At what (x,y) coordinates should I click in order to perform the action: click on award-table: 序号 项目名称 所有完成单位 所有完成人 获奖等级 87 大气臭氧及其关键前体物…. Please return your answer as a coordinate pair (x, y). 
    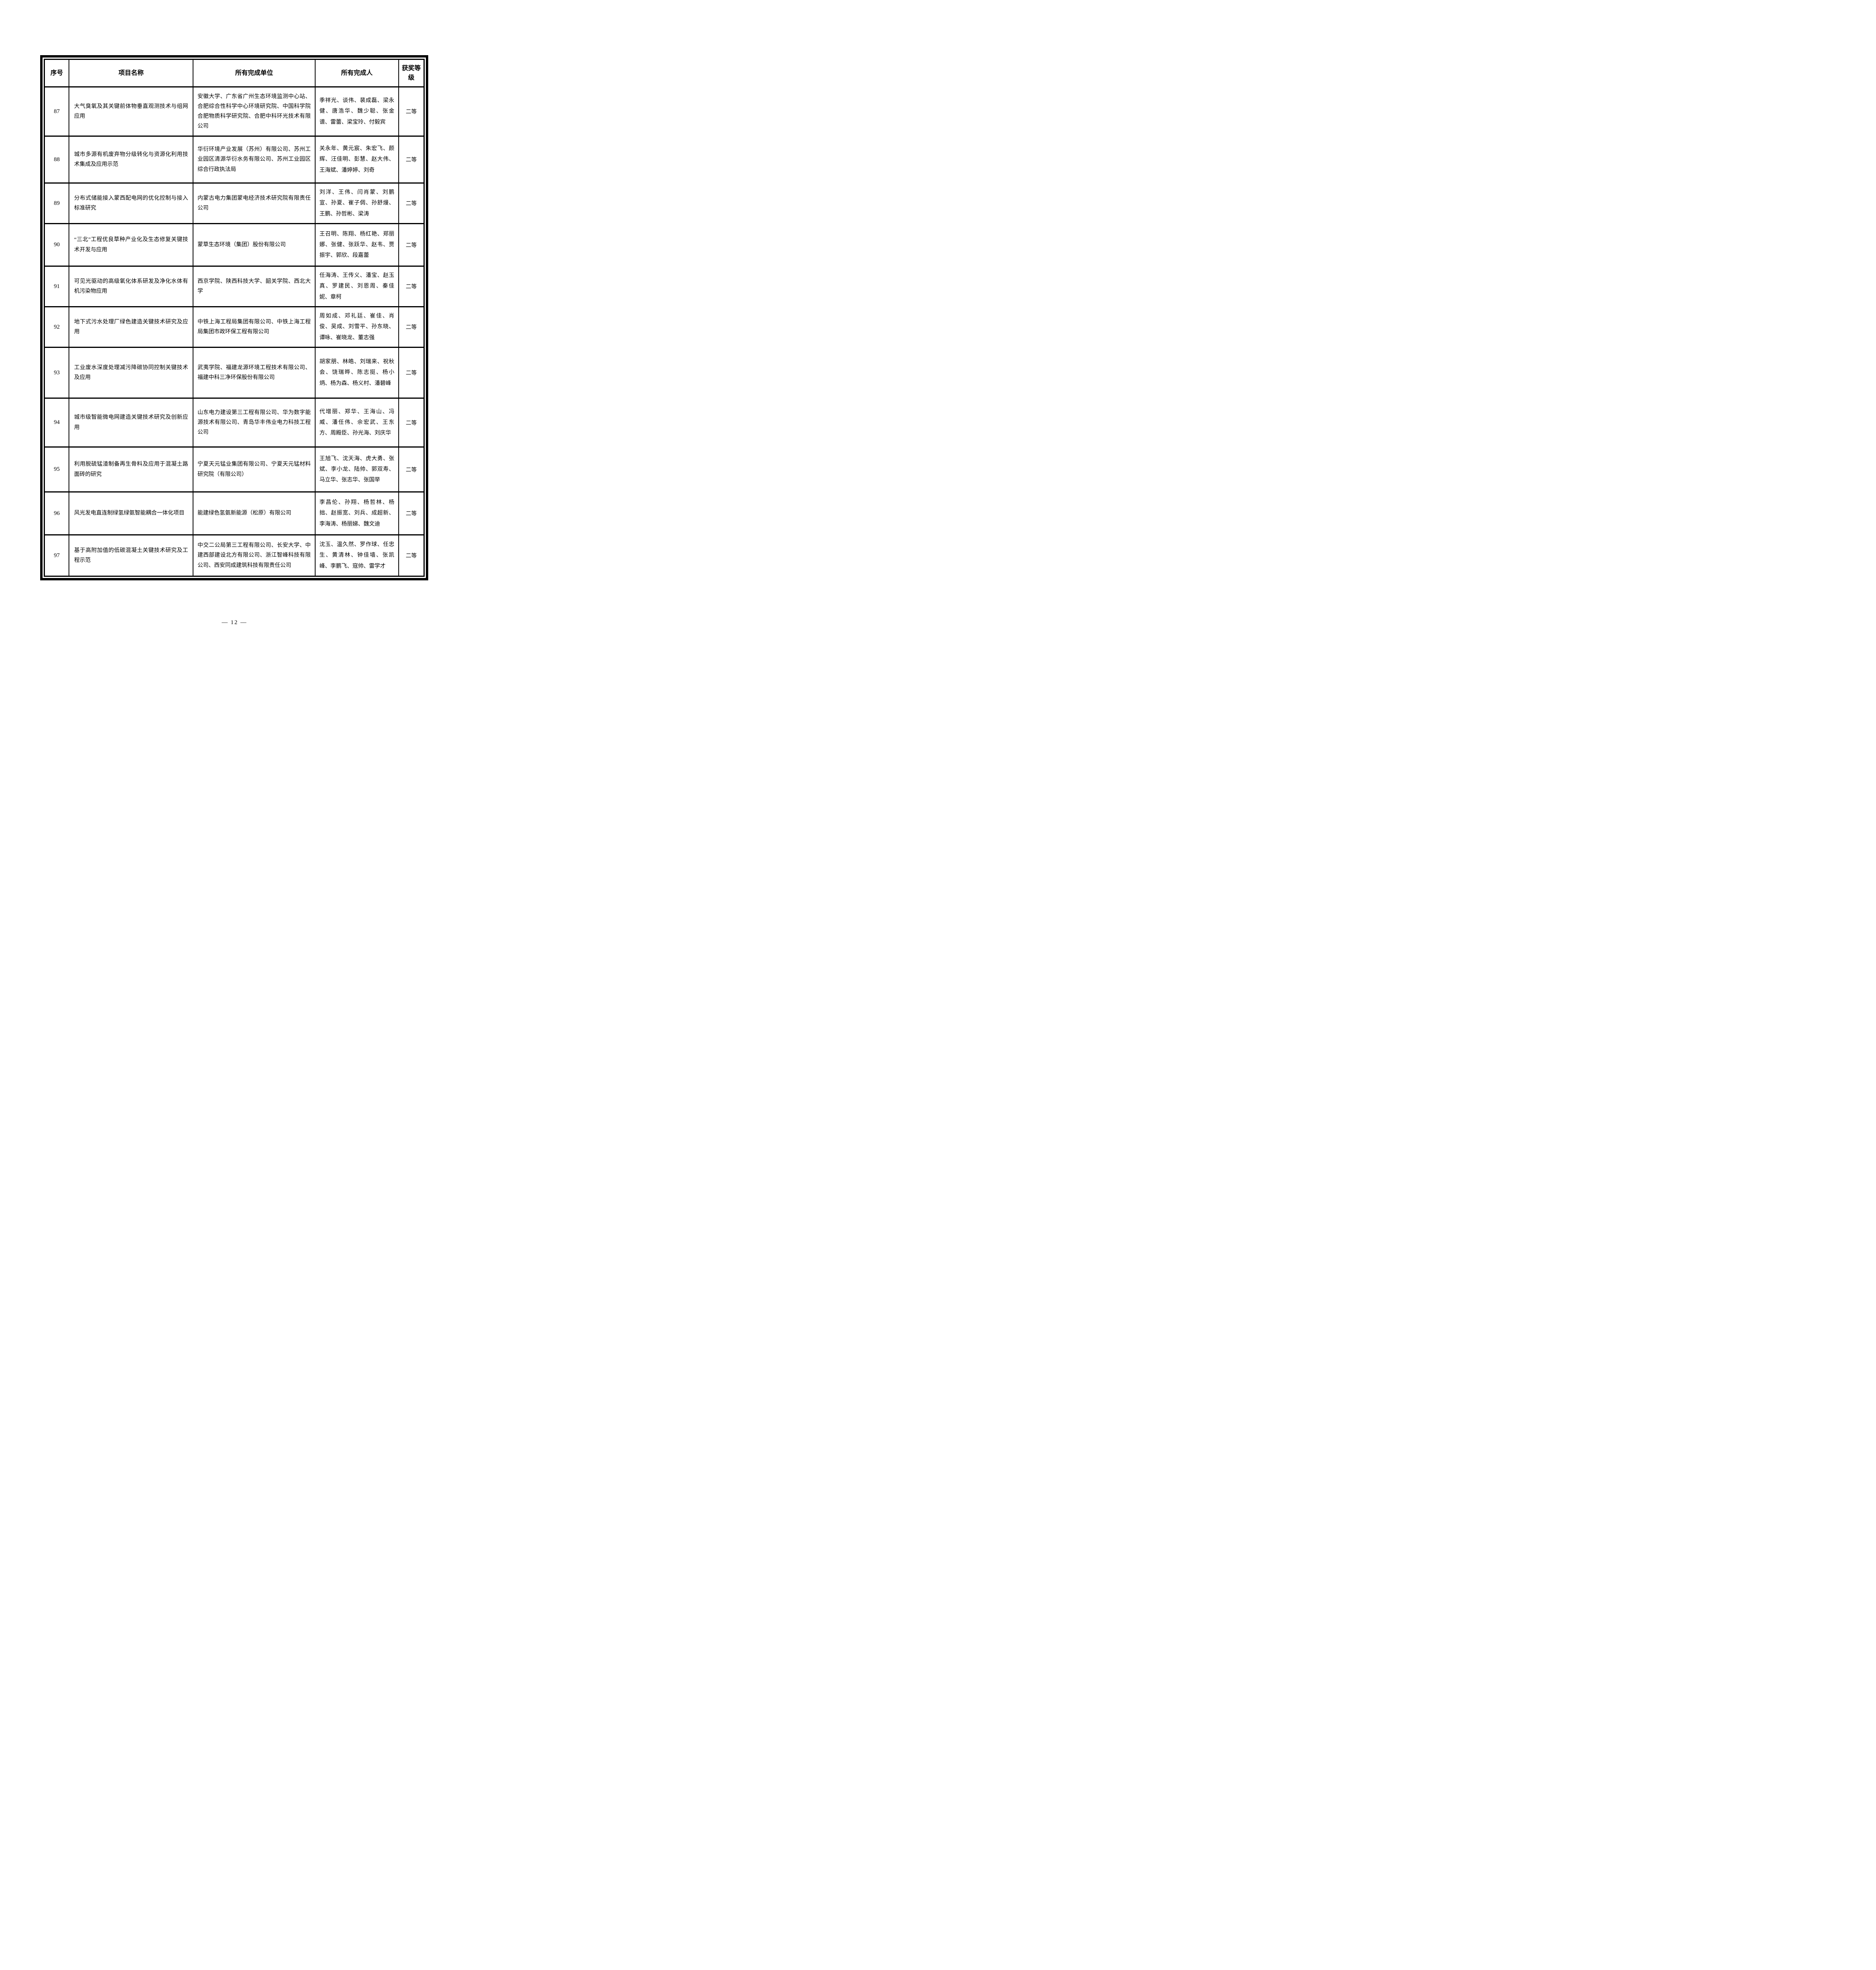
    Looking at the image, I should click on (234, 318).